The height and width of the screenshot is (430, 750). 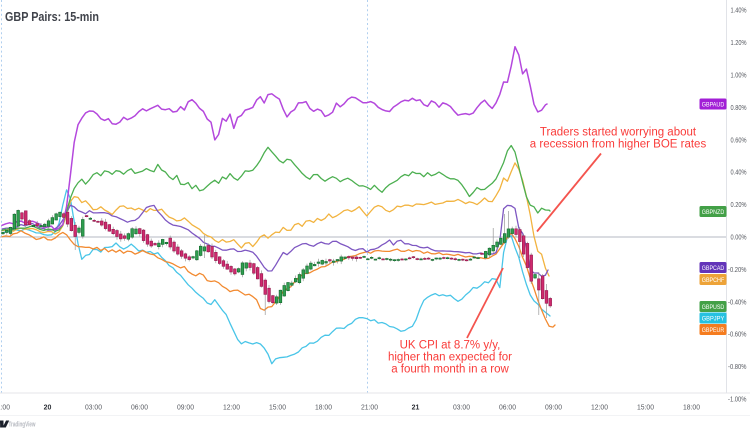 What do you see at coordinates (739, 140) in the screenshot?
I see `svg-text: 0.60%` at bounding box center [739, 140].